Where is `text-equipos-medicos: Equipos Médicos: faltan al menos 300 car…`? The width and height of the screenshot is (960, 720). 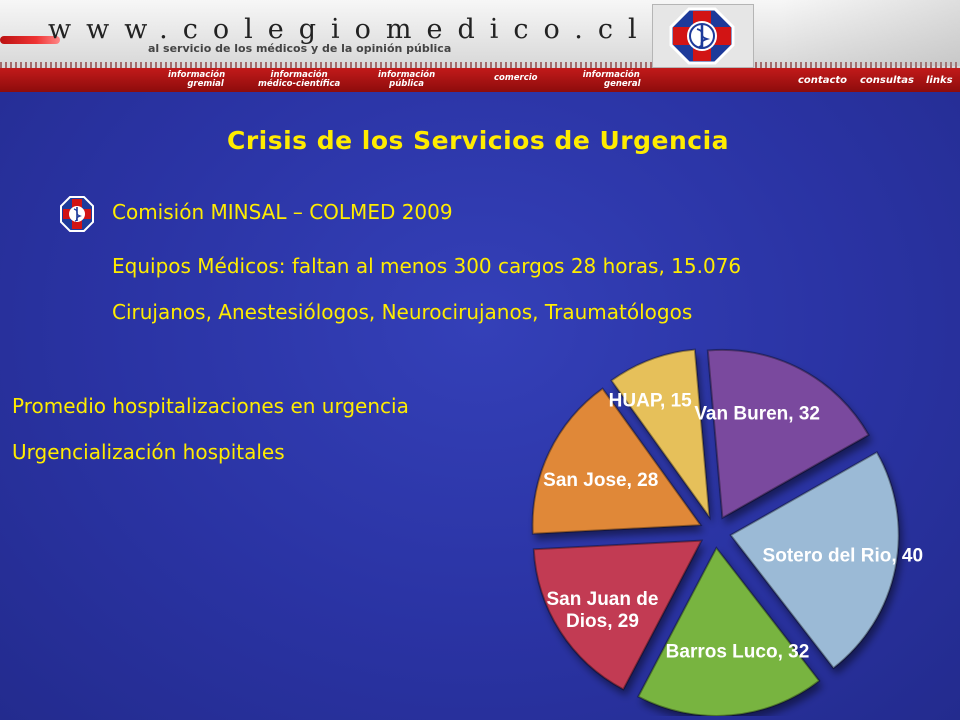 text-equipos-medicos: Equipos Médicos: faltan al menos 300 car… is located at coordinates (427, 266).